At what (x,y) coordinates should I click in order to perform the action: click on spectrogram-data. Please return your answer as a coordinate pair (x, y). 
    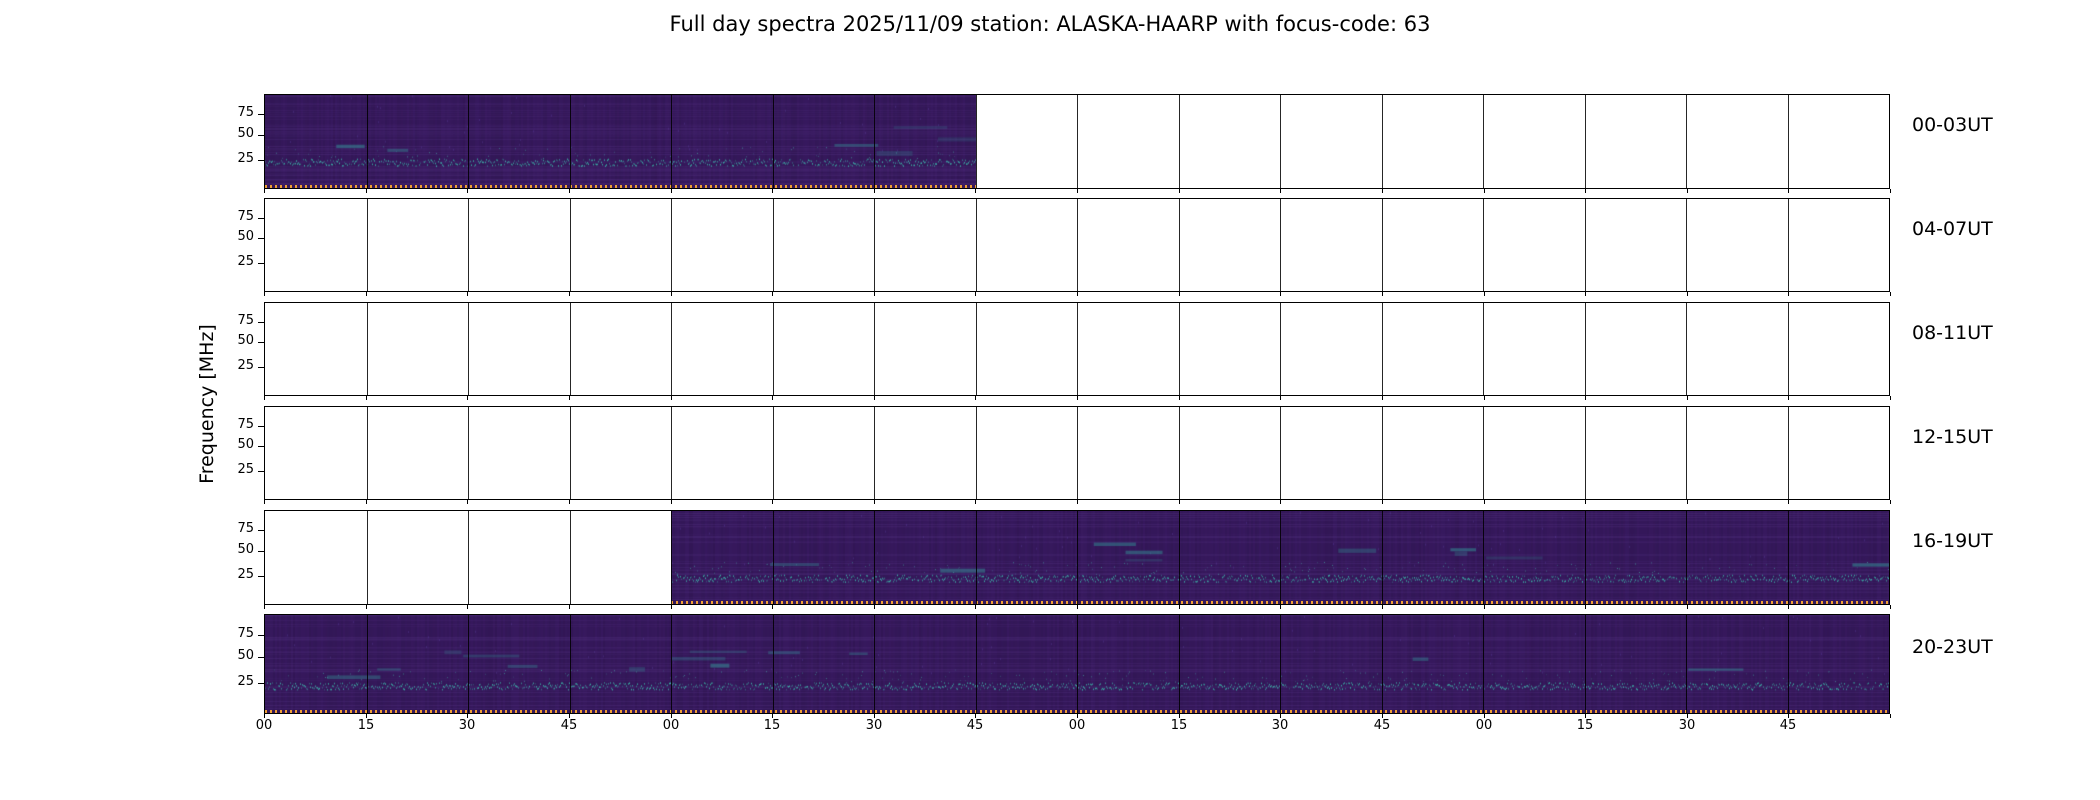
    Looking at the image, I should click on (620, 141).